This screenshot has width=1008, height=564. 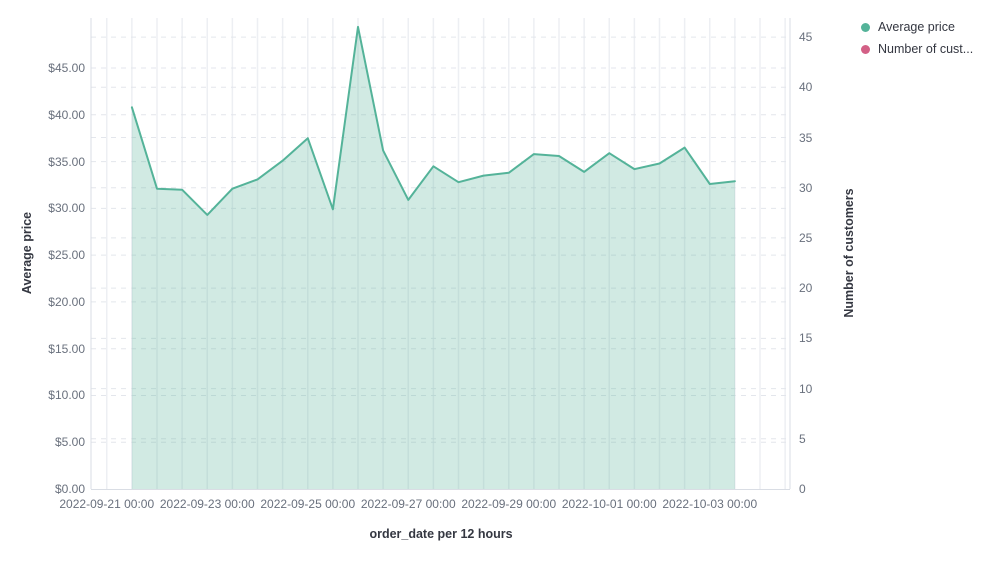 What do you see at coordinates (802, 438) in the screenshot?
I see `y-axis-tick-label-right: 5` at bounding box center [802, 438].